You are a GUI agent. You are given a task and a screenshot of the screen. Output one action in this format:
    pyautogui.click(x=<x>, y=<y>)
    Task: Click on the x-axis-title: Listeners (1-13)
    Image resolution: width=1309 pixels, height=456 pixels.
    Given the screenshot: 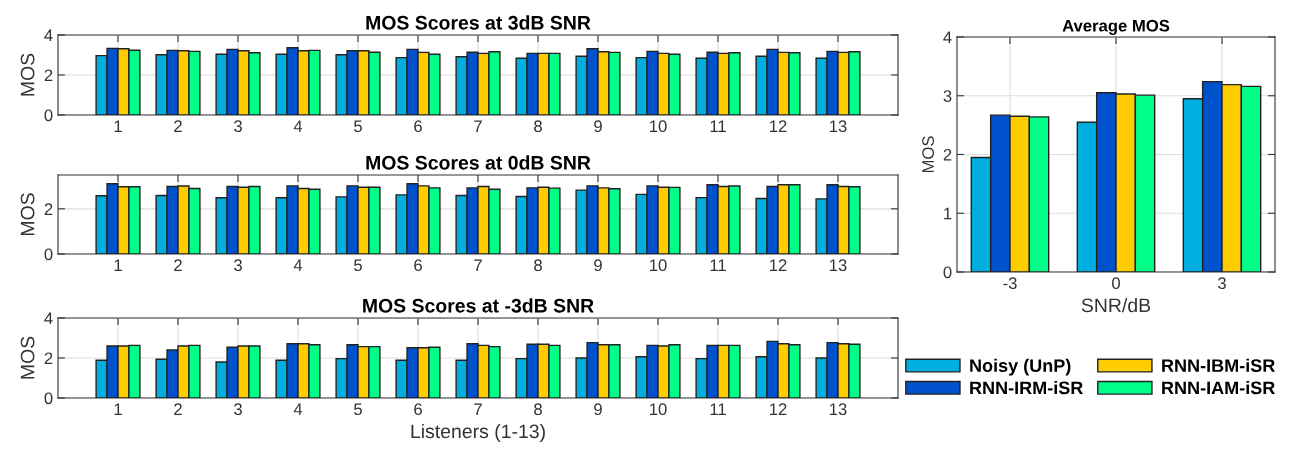 What is the action you would take?
    pyautogui.click(x=478, y=433)
    